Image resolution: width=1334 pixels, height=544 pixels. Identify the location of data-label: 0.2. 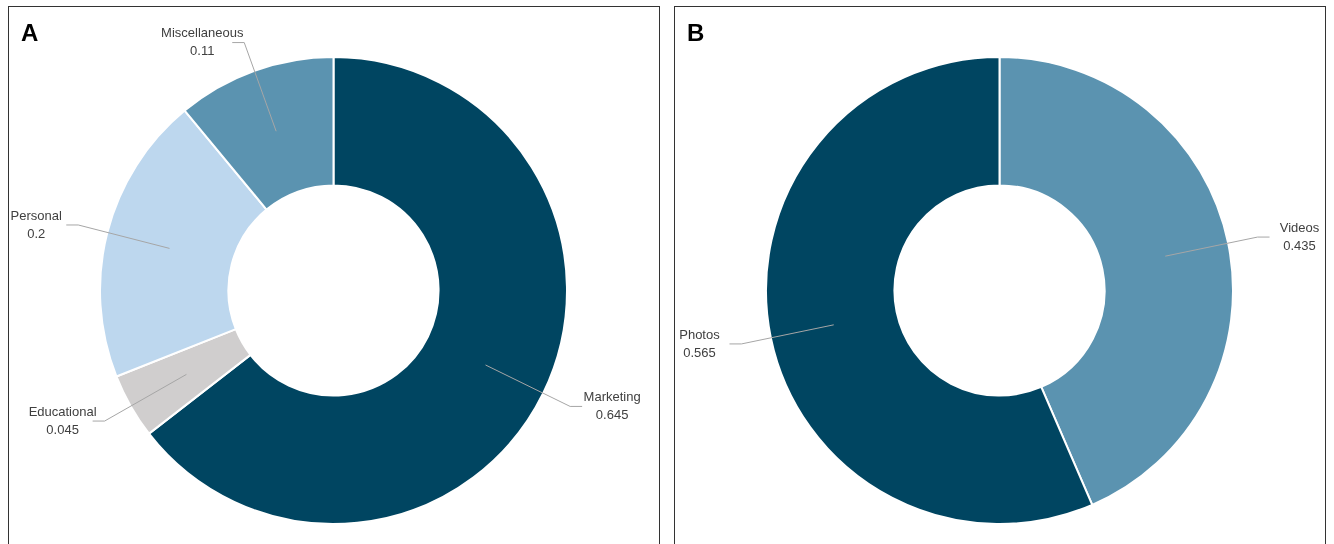
(36, 233).